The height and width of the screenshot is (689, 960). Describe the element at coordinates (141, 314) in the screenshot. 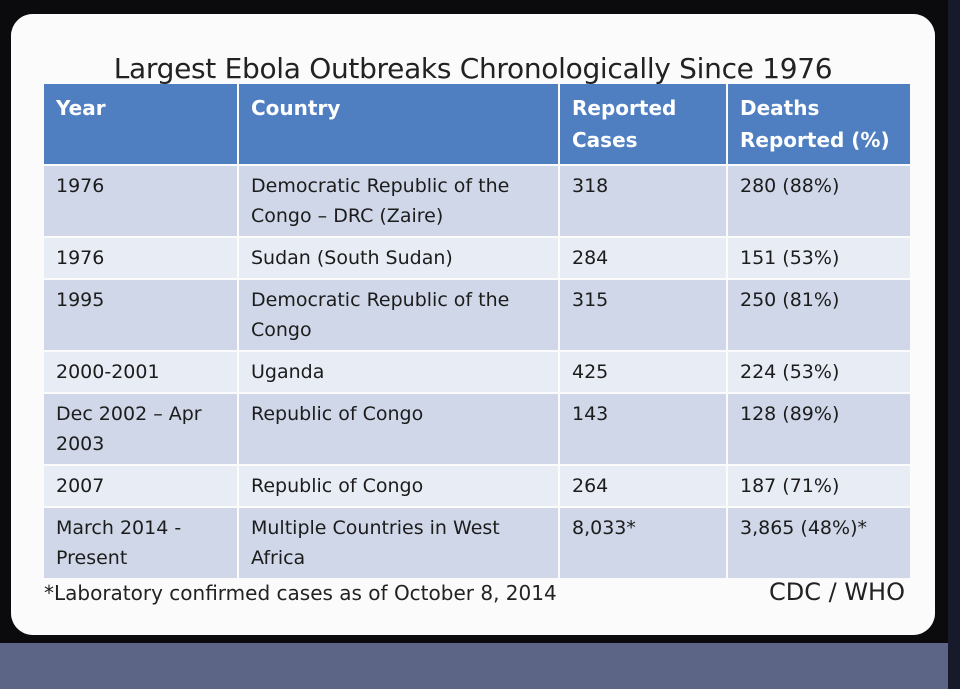

I see `cell-year: 1995` at that location.